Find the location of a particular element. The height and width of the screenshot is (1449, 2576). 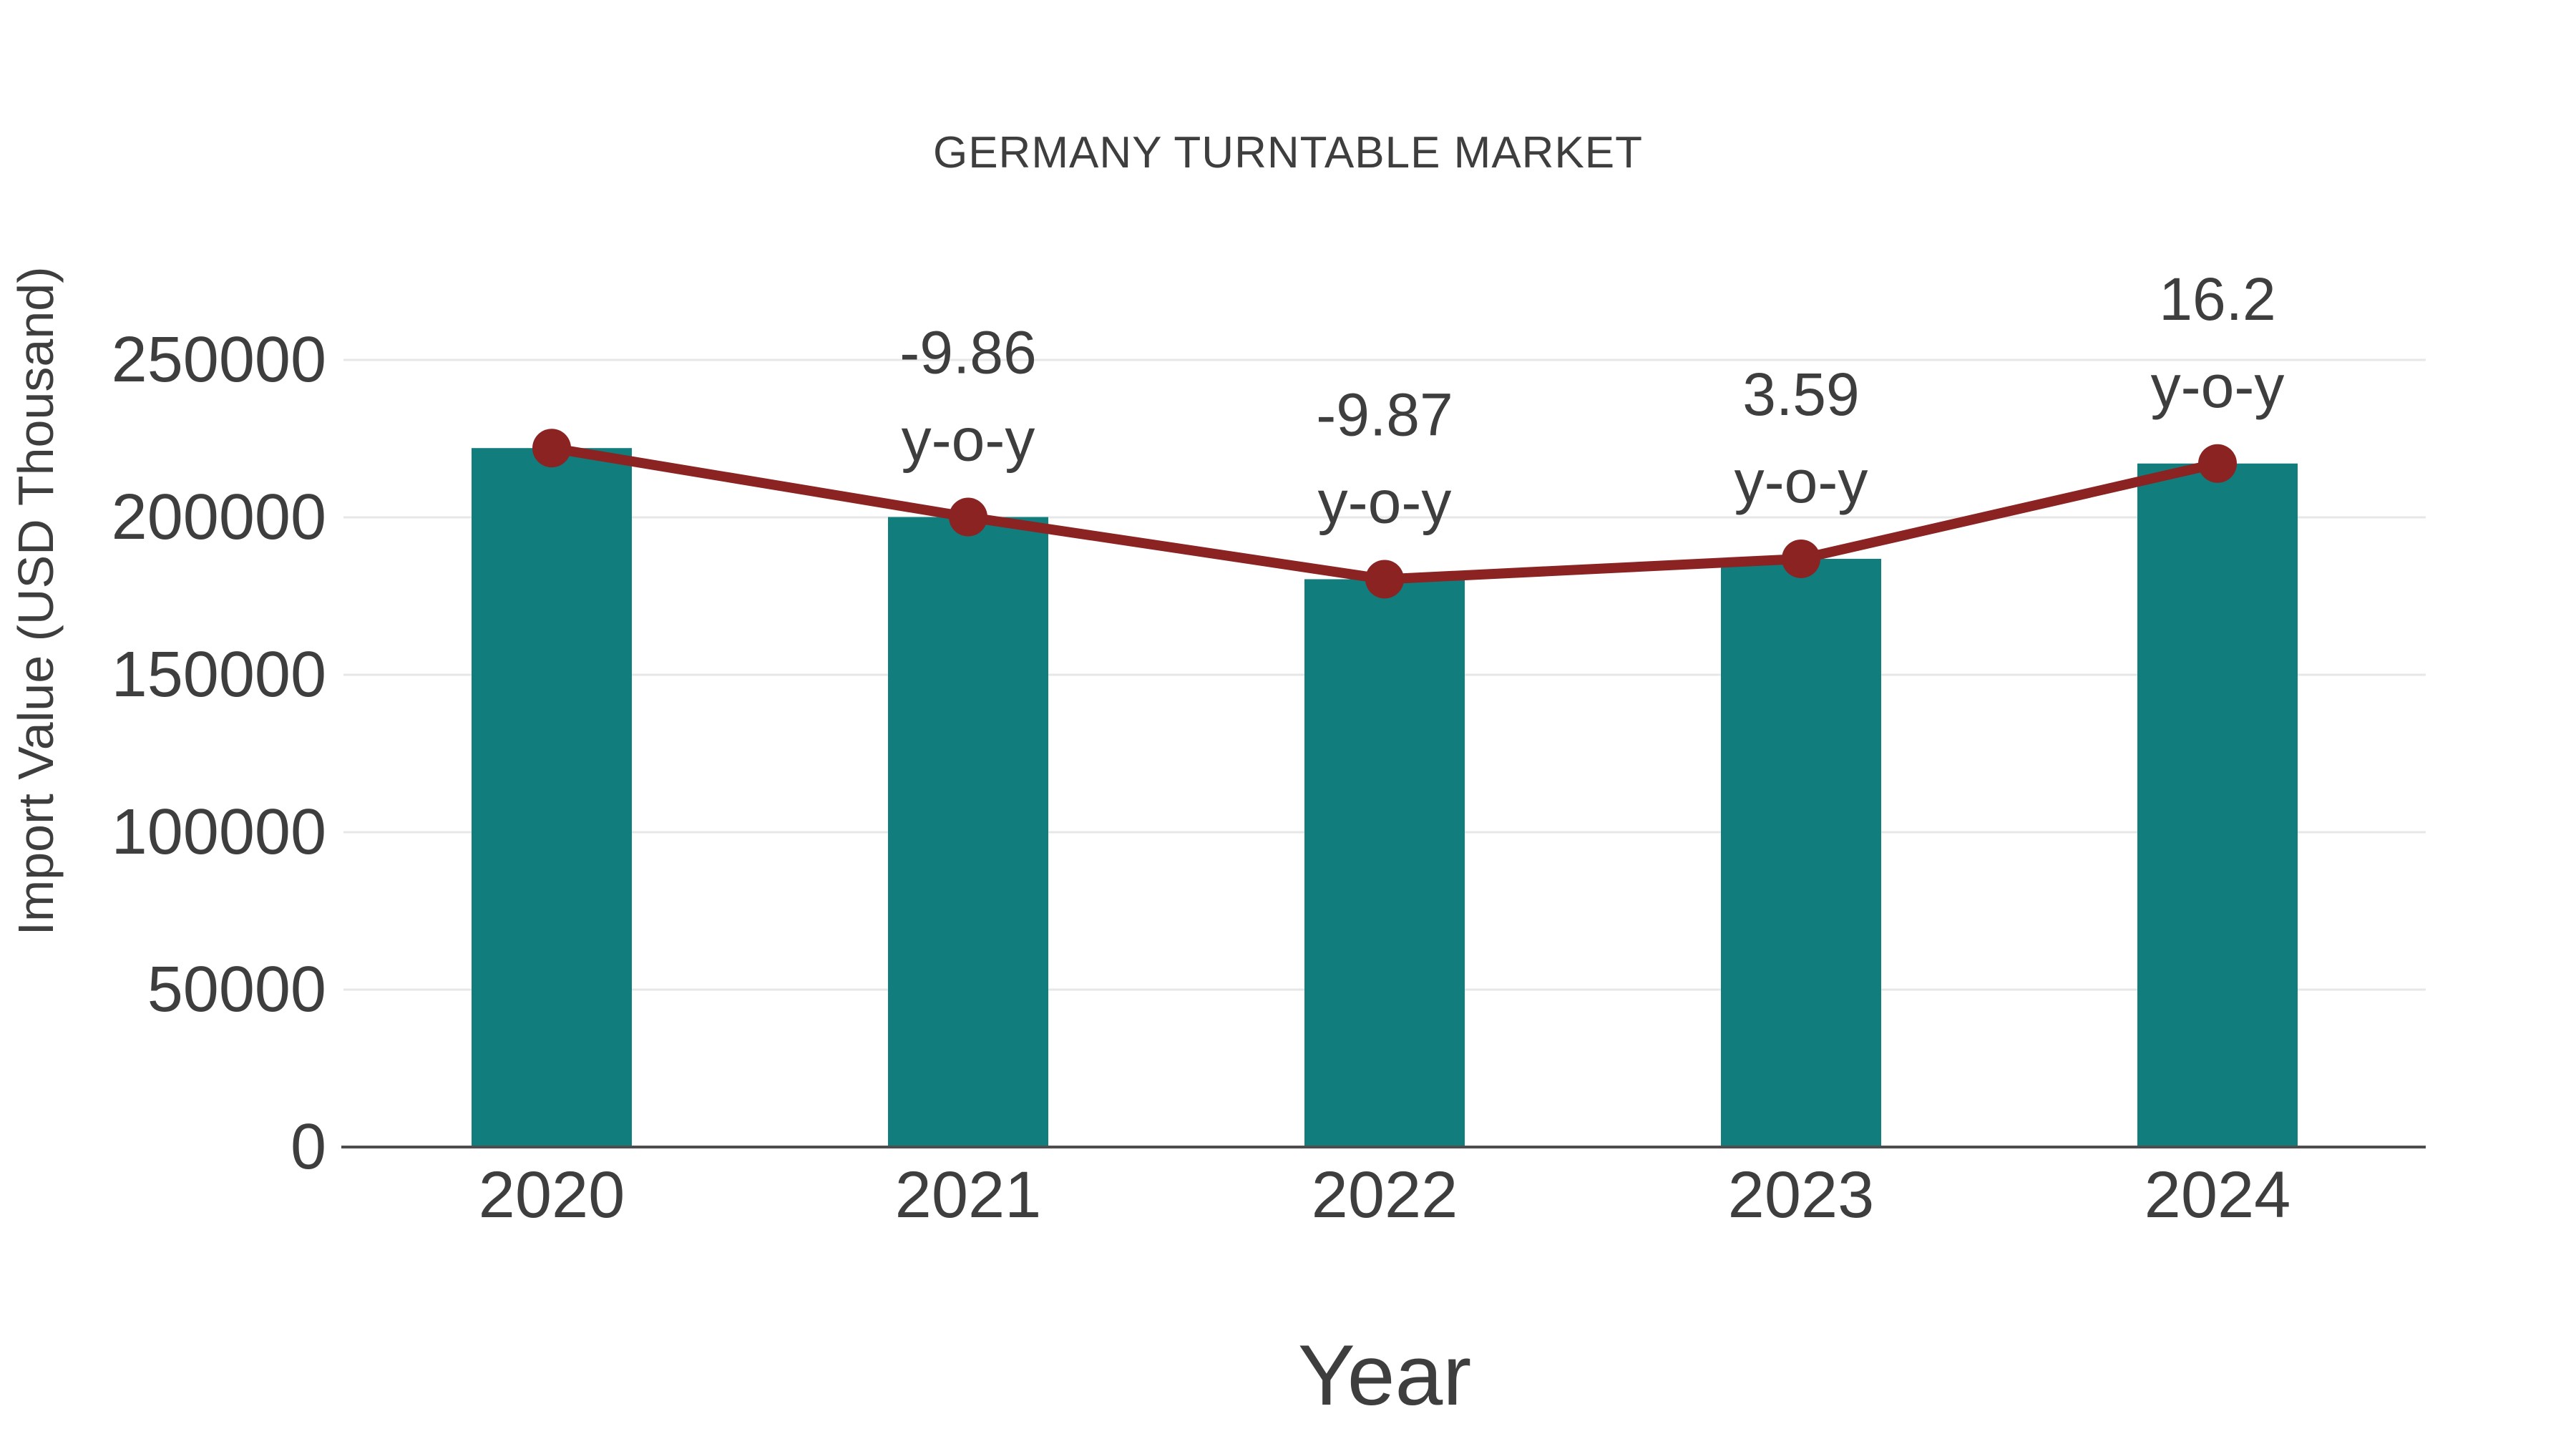

yoy-suffix-label-2022: y-o-y is located at coordinates (1385, 501).